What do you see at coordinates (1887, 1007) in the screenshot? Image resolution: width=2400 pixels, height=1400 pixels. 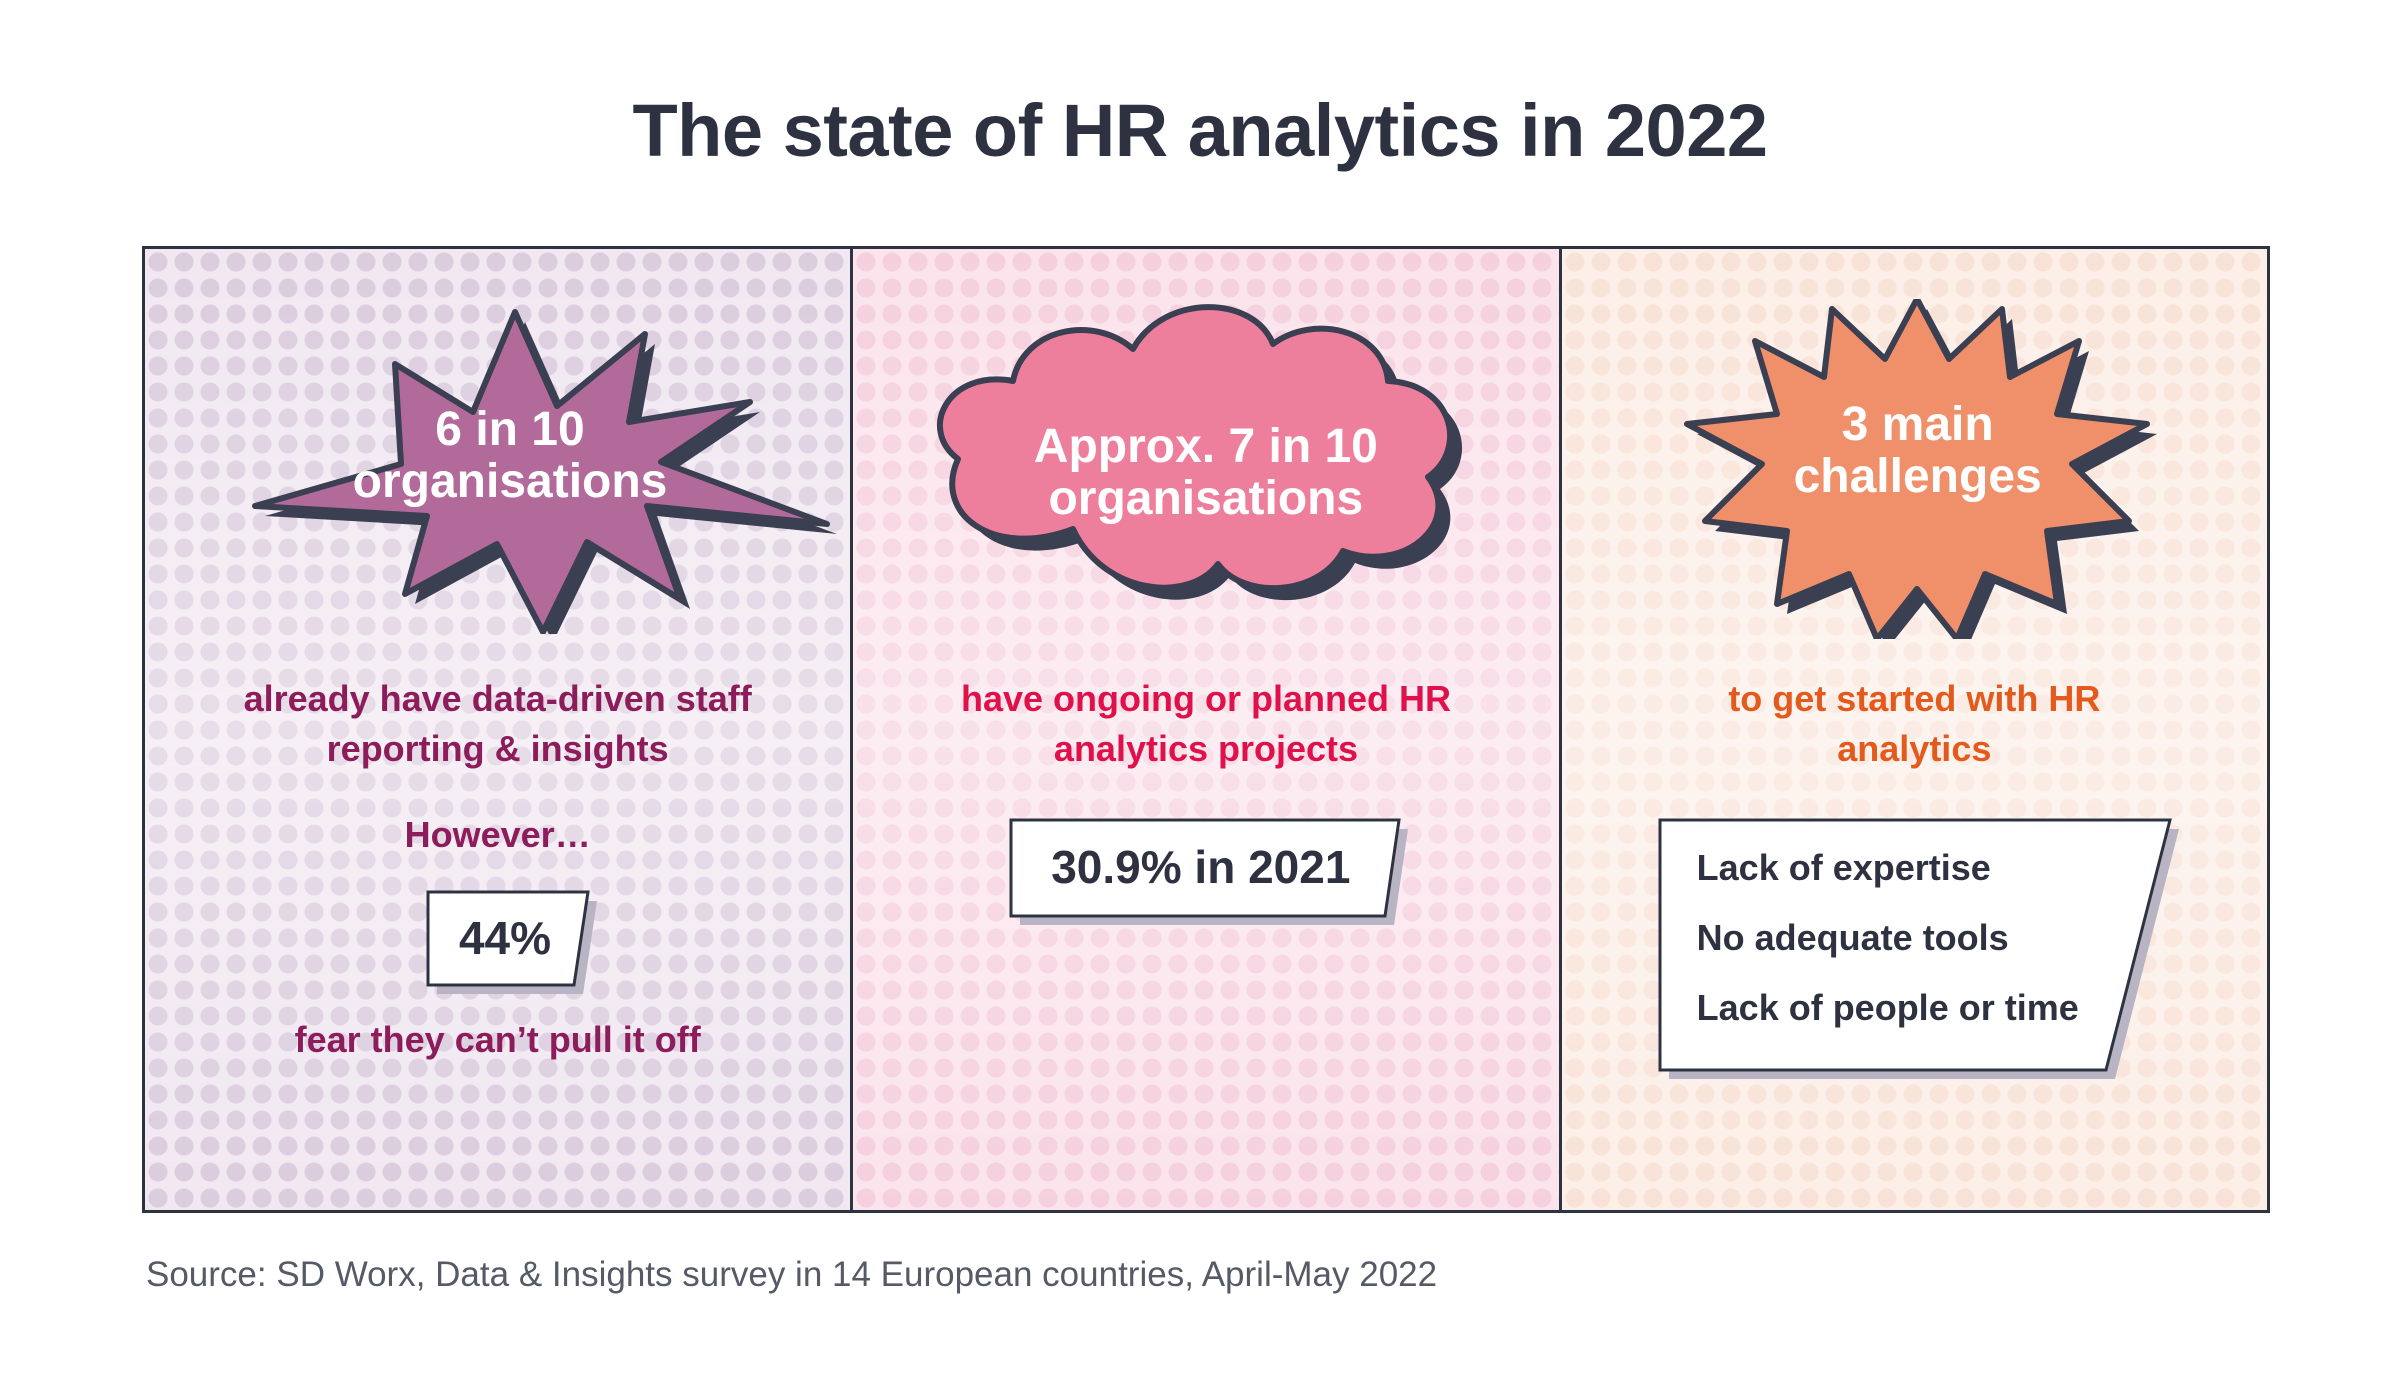 I see `challenge-item: Lack of people or time` at bounding box center [1887, 1007].